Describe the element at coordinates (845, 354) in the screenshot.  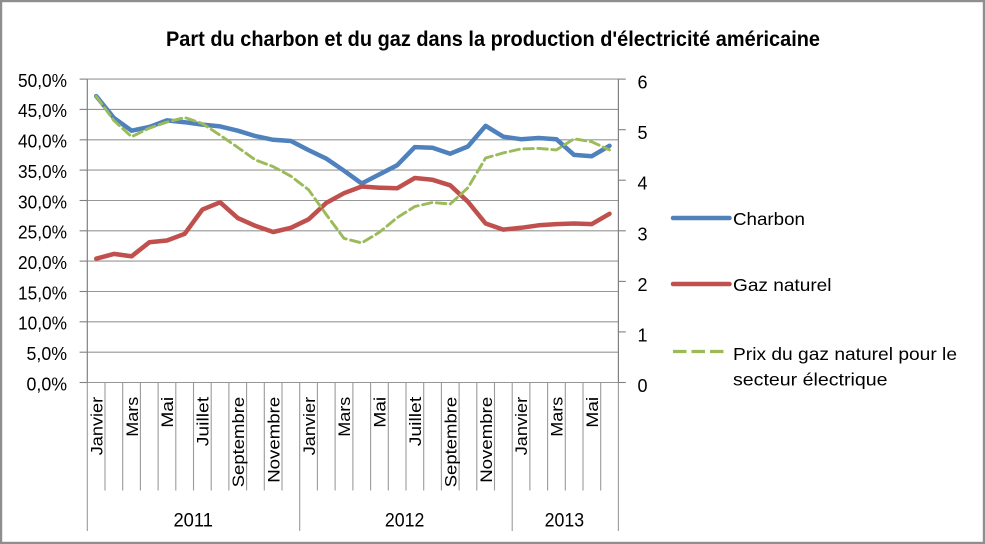
I see `svg-text: Prix du gaz naturel pour le` at that location.